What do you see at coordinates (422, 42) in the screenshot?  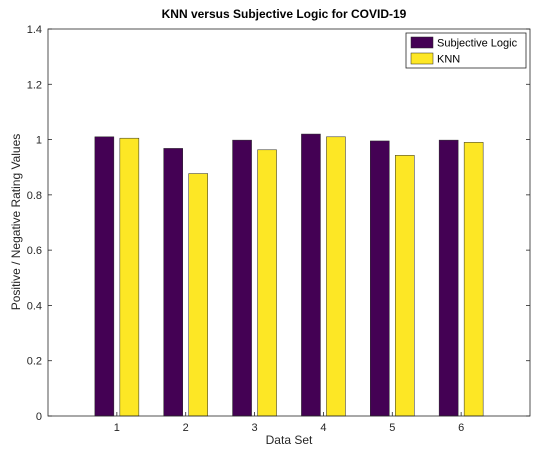 I see `legend-swatch-subjective-logic` at bounding box center [422, 42].